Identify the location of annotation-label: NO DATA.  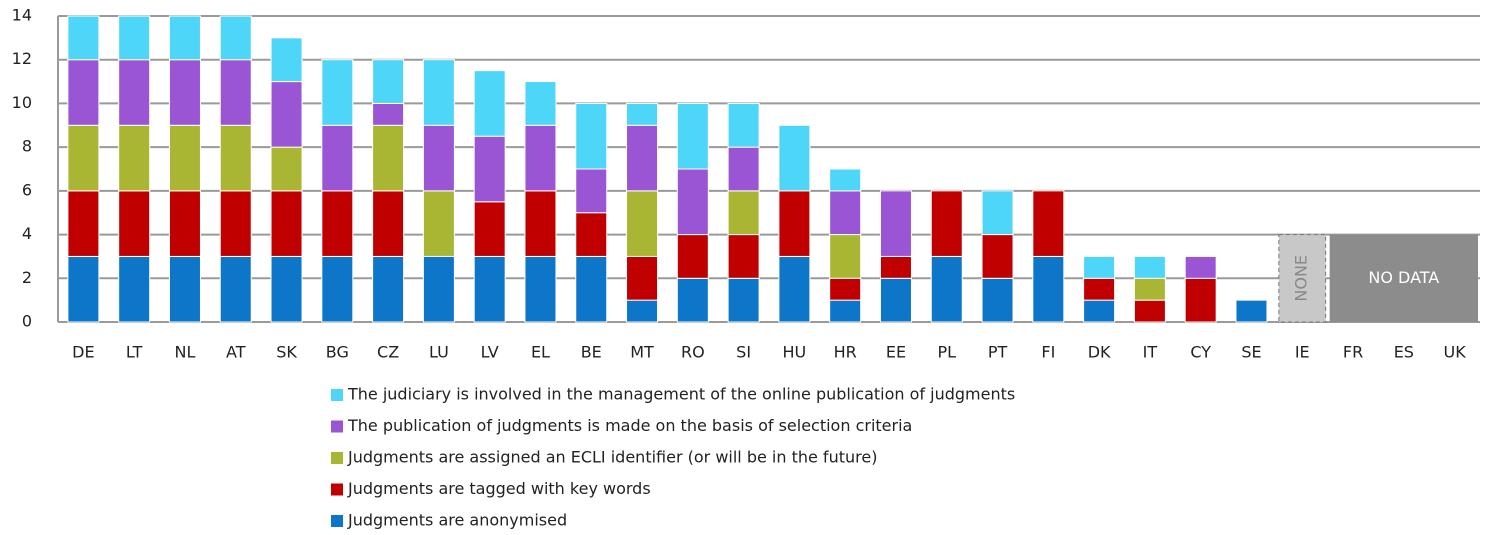
(1403, 277).